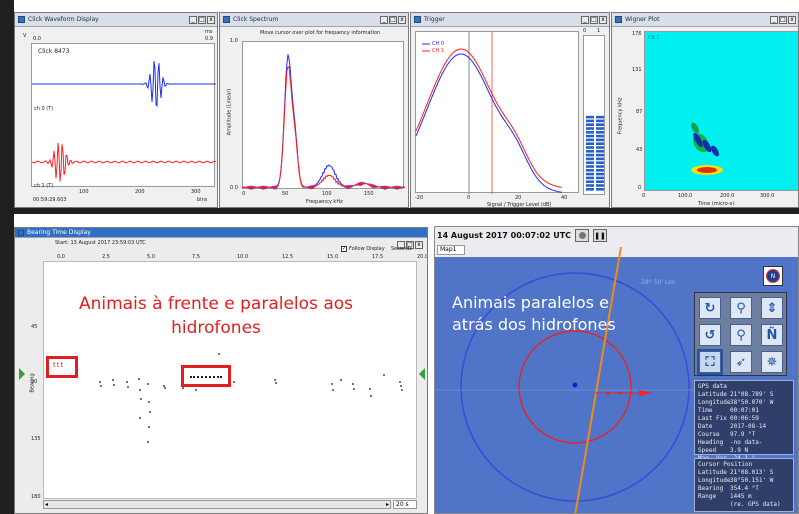  Describe the element at coordinates (595, 153) in the screenshot. I see `level-meter-svg` at that location.